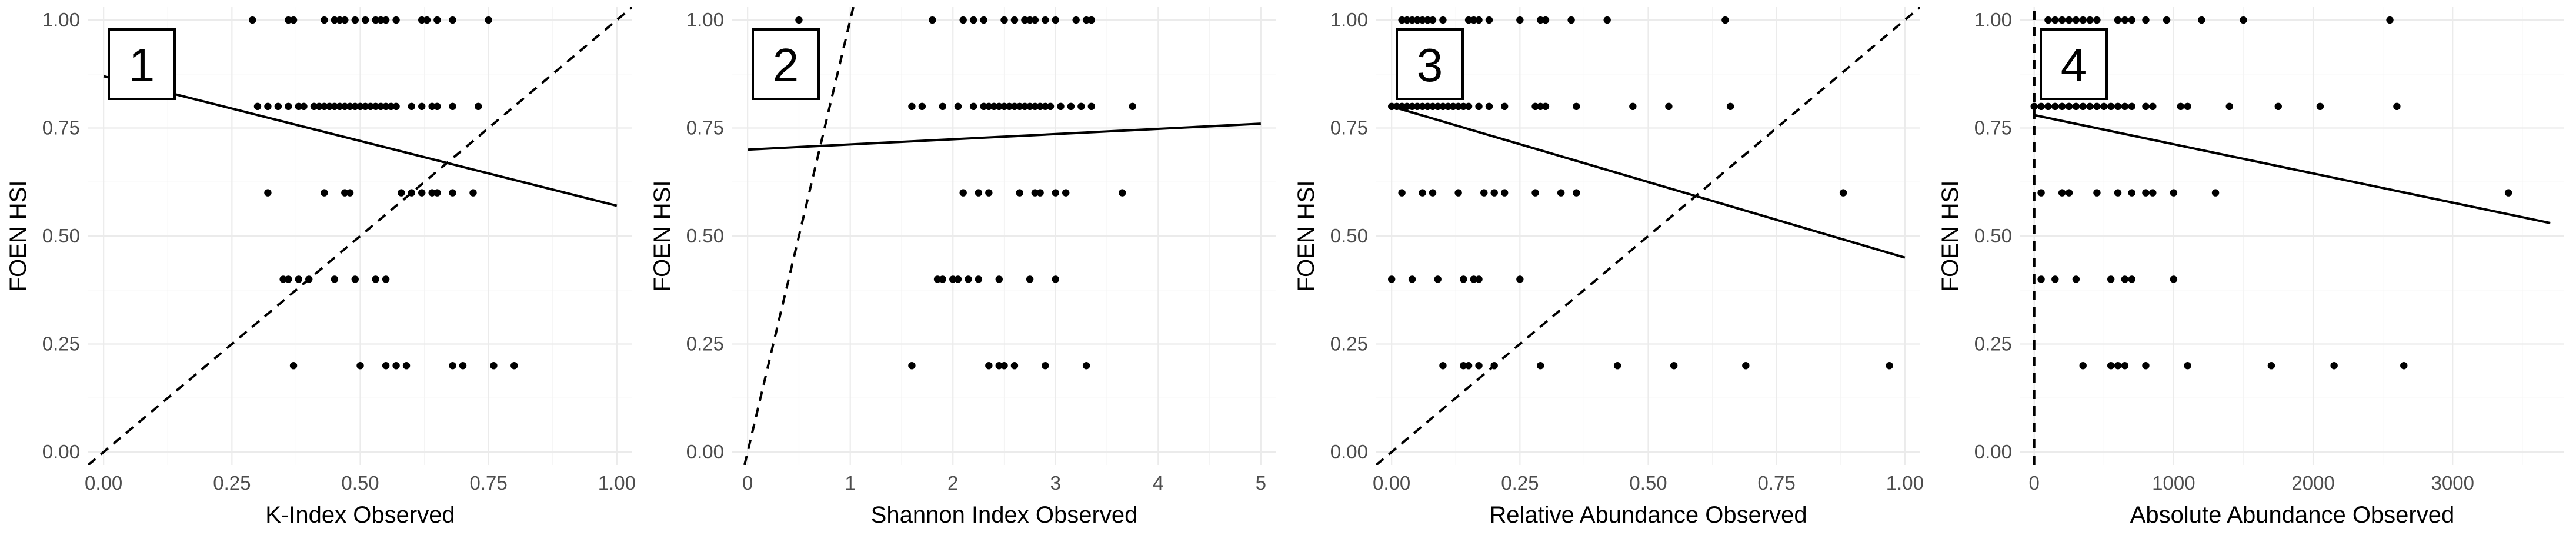 The image size is (2576, 535). What do you see at coordinates (232, 483) in the screenshot?
I see `x-tick-label: 0.25` at bounding box center [232, 483].